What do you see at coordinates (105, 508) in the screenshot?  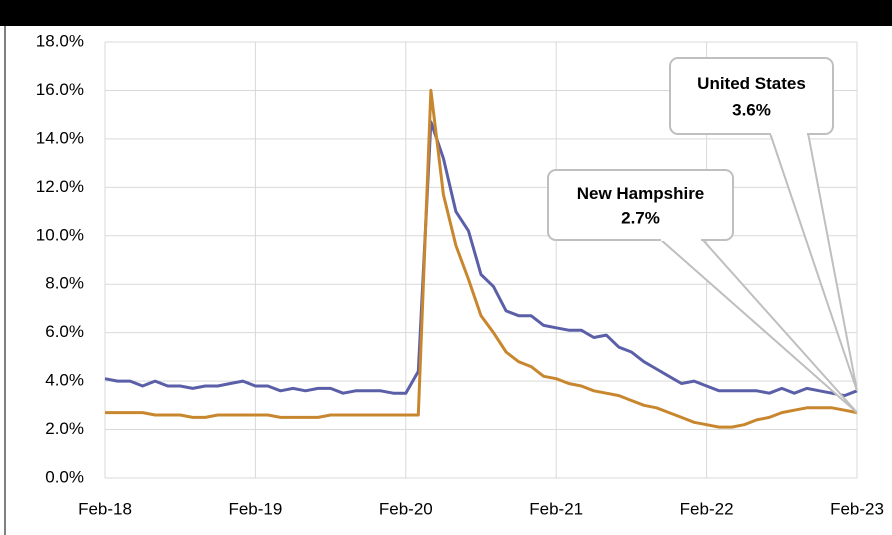 I see `x-tick-label: Feb-18` at bounding box center [105, 508].